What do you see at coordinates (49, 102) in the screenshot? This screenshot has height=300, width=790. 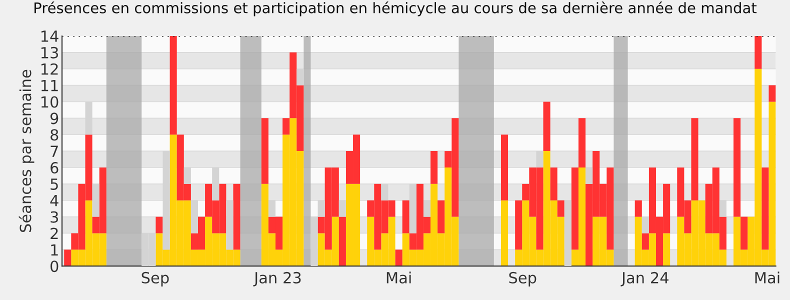 I see `y-tick-label: 10` at bounding box center [49, 102].